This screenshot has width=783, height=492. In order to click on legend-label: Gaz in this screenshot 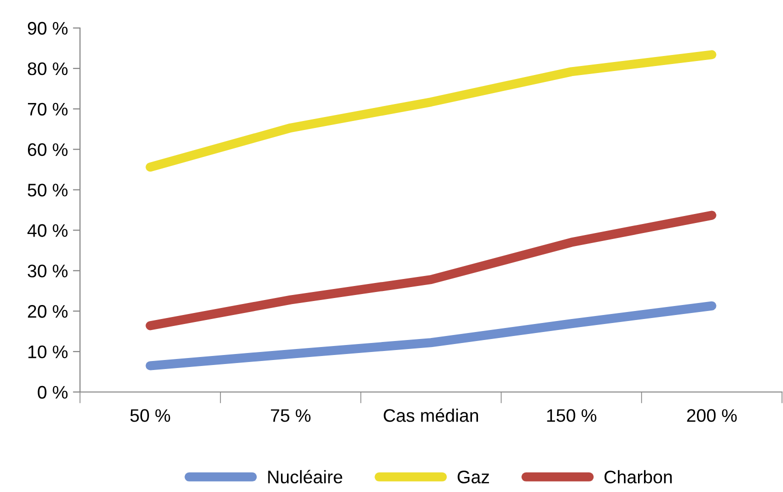, I will do `click(473, 477)`.